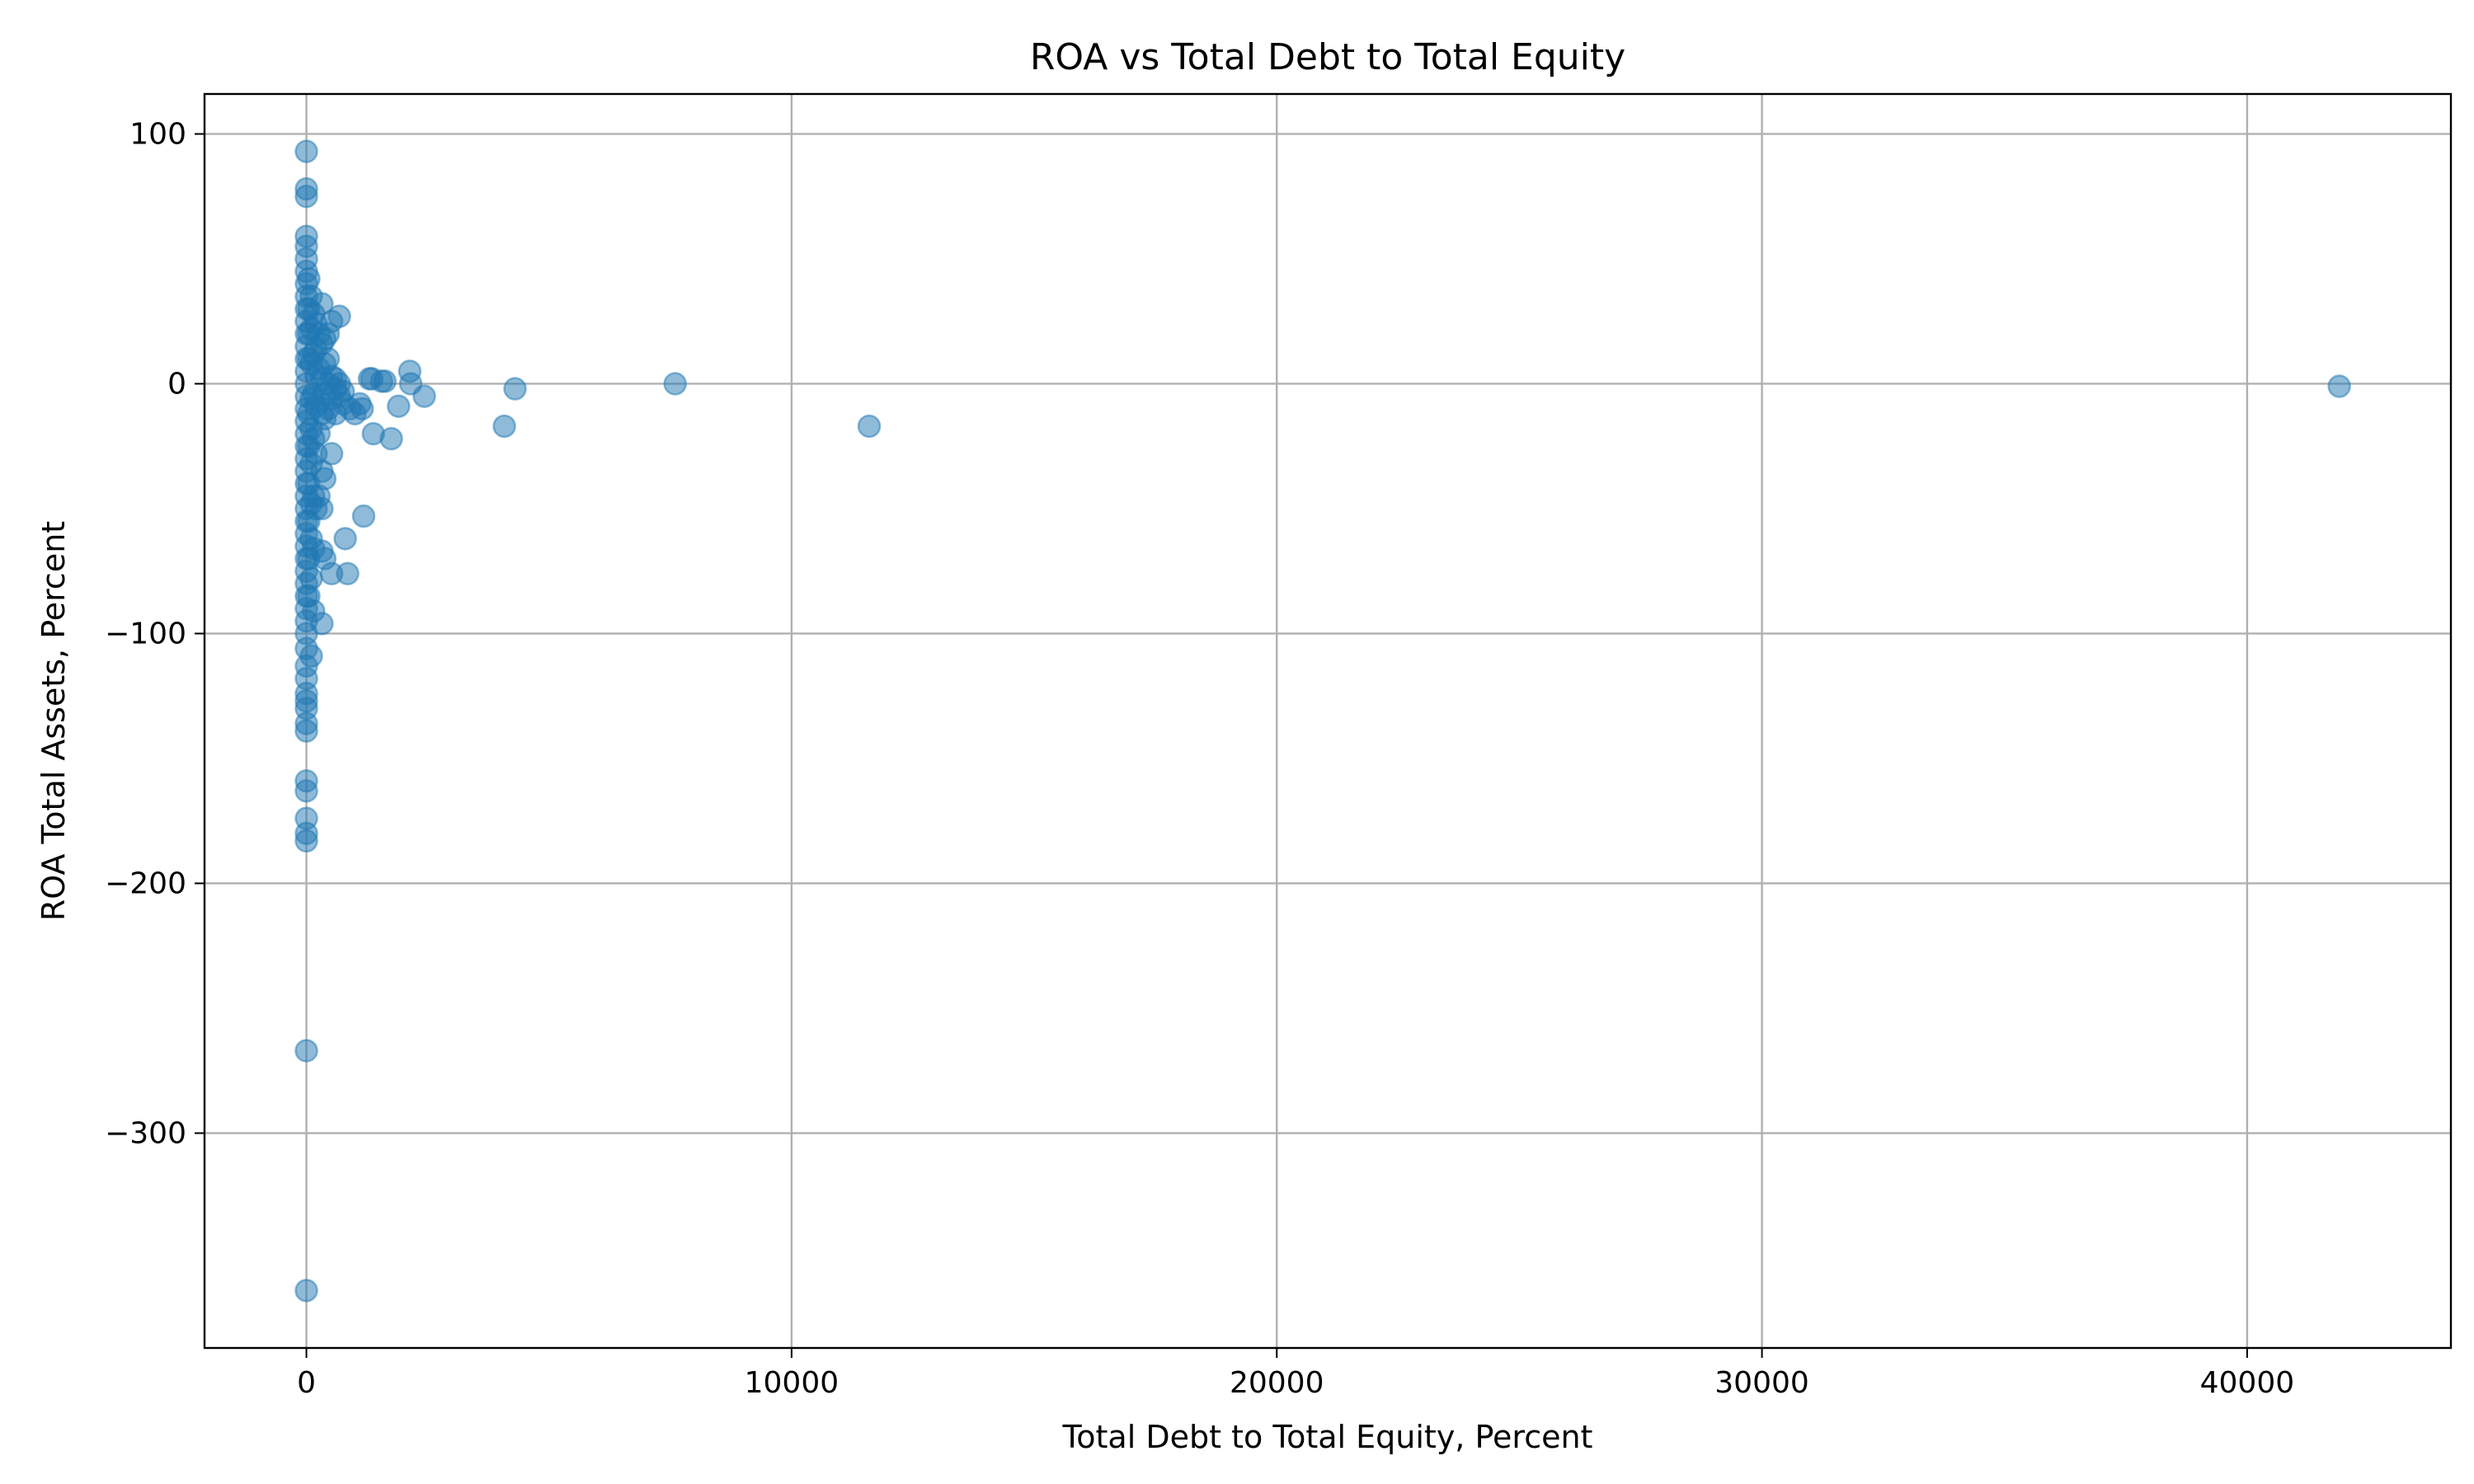  Describe the element at coordinates (145, 633) in the screenshot. I see `y-tick-label: −100` at that location.